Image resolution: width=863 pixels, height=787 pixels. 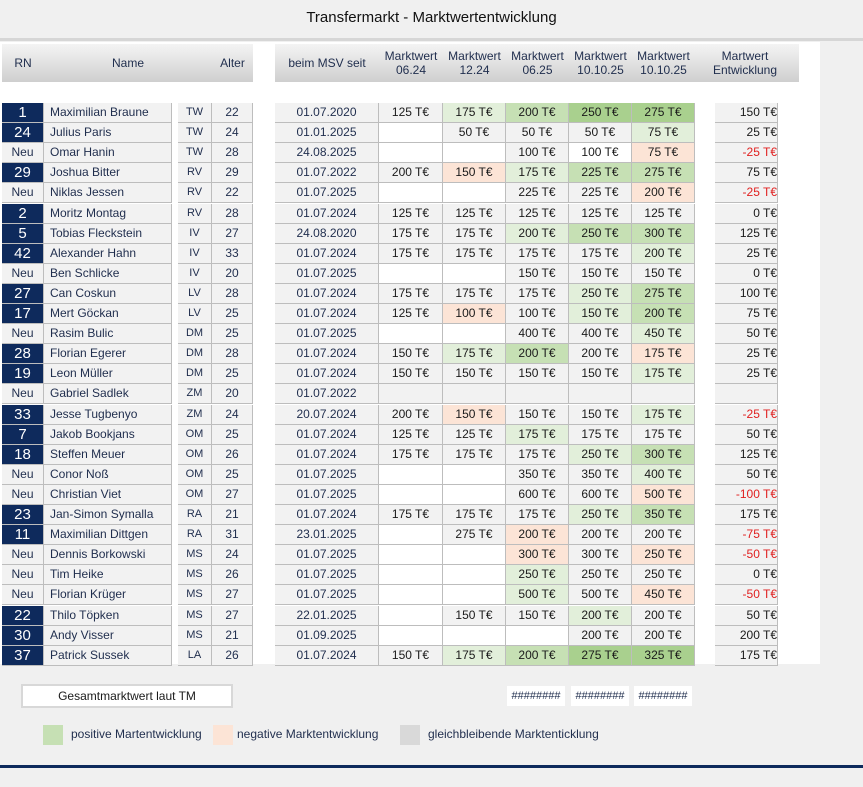 What do you see at coordinates (108, 454) in the screenshot?
I see `cell-name: Steffen Meuer` at bounding box center [108, 454].